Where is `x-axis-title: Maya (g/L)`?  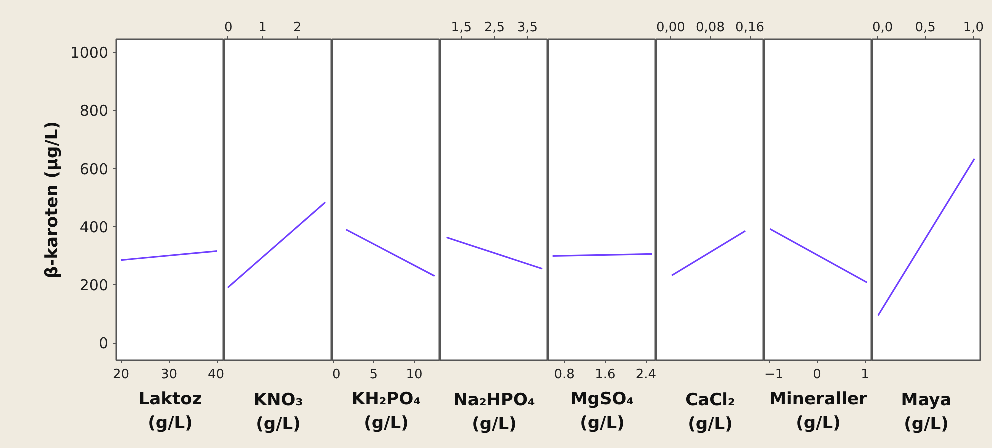 x-axis-title: Maya (g/L) is located at coordinates (926, 412).